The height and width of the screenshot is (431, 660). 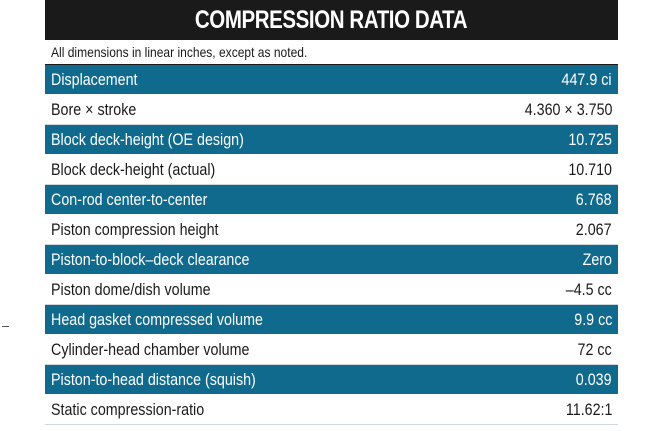 I want to click on table-row: Static compression-ratio 11.62:1, so click(x=331, y=410).